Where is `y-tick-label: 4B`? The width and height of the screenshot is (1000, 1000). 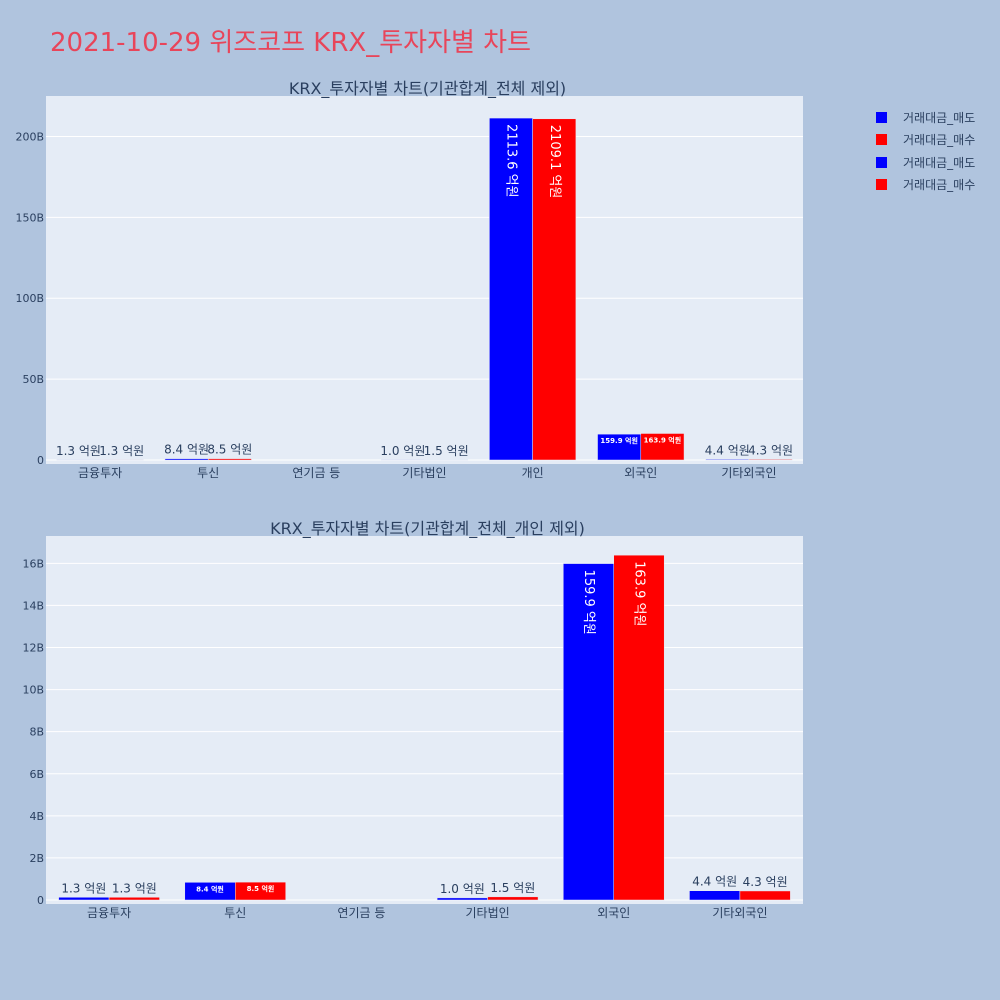
y-tick-label: 4B is located at coordinates (36, 816).